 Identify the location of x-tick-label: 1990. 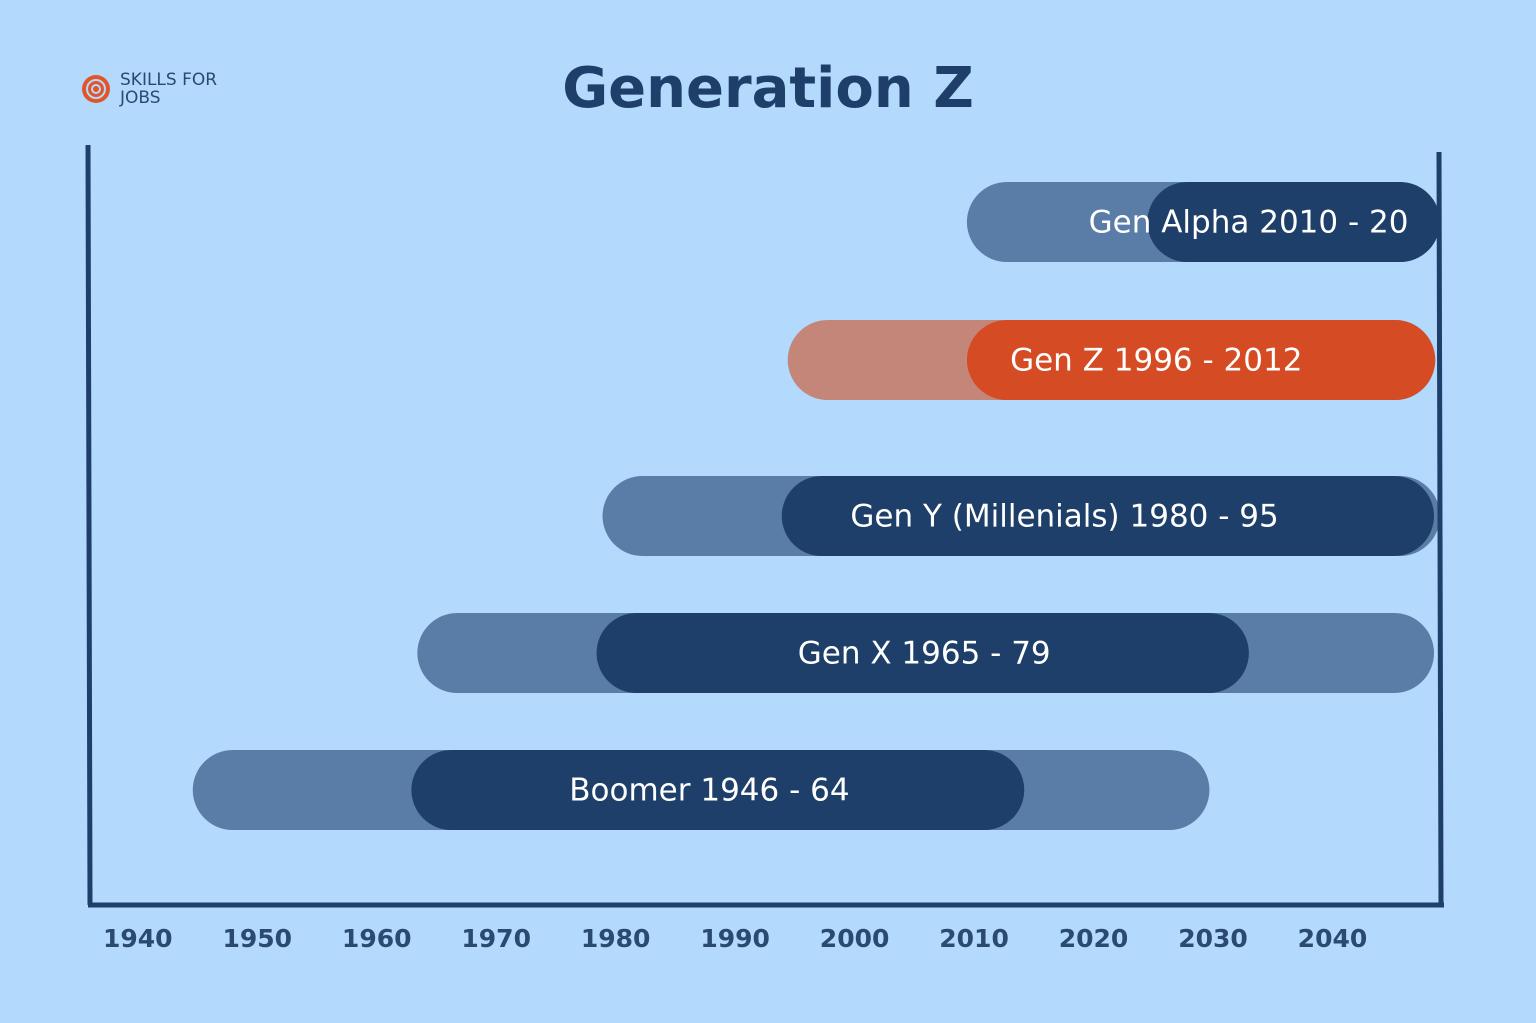
(735, 938).